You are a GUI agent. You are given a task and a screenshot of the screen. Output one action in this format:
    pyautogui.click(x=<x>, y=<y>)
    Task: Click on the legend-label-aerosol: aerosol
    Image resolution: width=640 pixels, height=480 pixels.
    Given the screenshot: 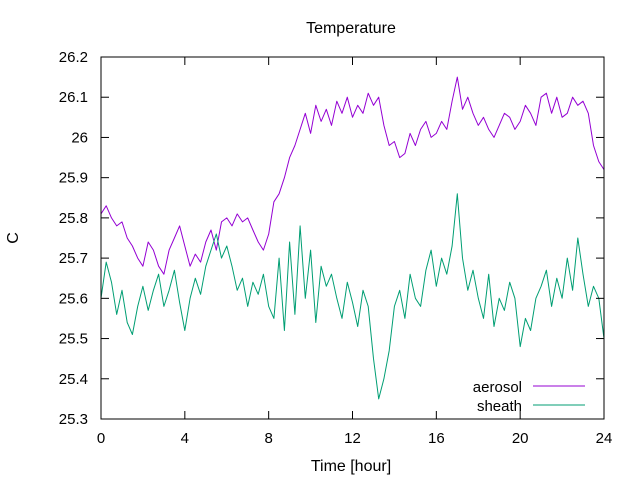 What is the action you would take?
    pyautogui.click(x=497, y=387)
    